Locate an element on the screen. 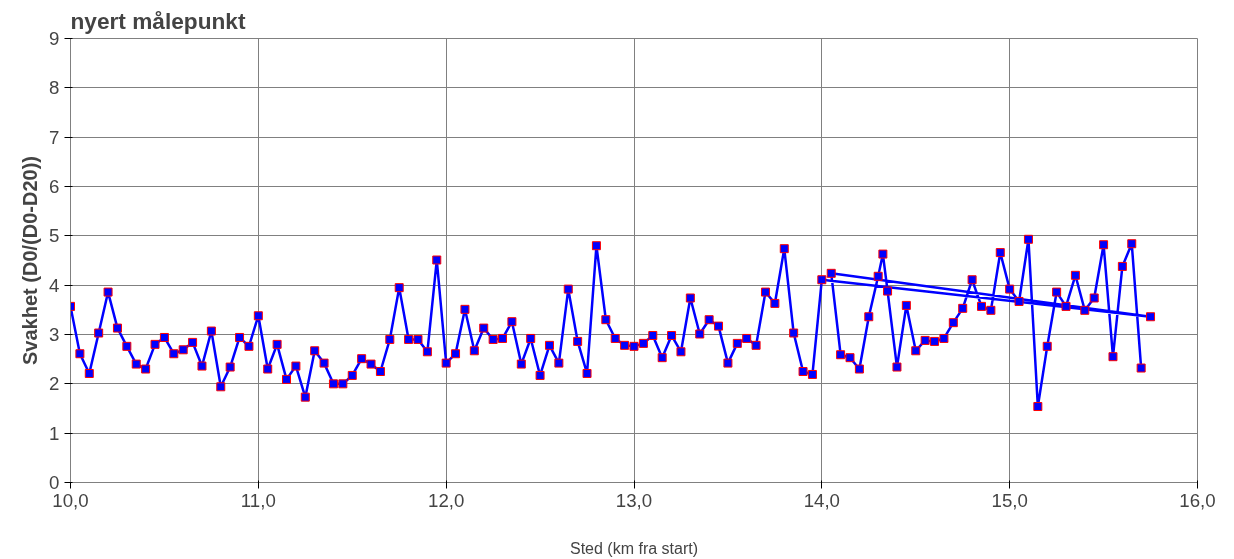 The image size is (1234, 559). x-axis-title: Sted (km fra start) is located at coordinates (634, 548).